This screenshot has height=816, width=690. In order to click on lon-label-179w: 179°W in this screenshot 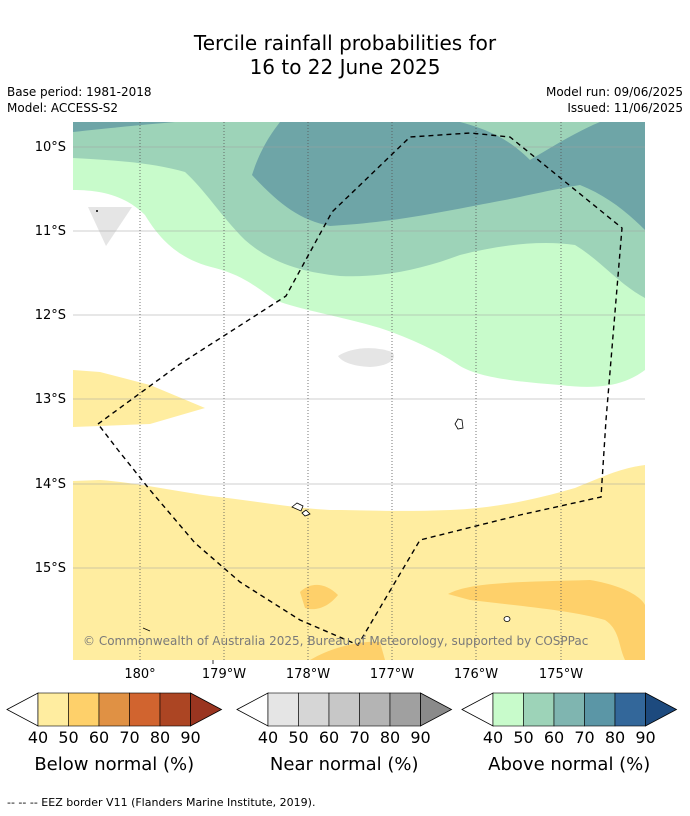, I will do `click(224, 674)`.